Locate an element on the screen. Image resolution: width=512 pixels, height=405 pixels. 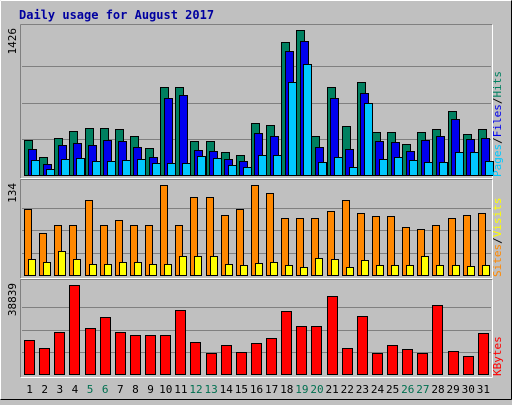
x-tick-label: 13 is located at coordinates (210, 389).